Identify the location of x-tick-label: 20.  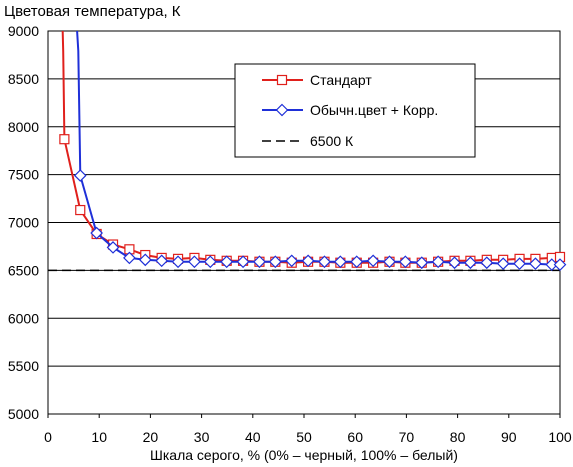
(151, 437).